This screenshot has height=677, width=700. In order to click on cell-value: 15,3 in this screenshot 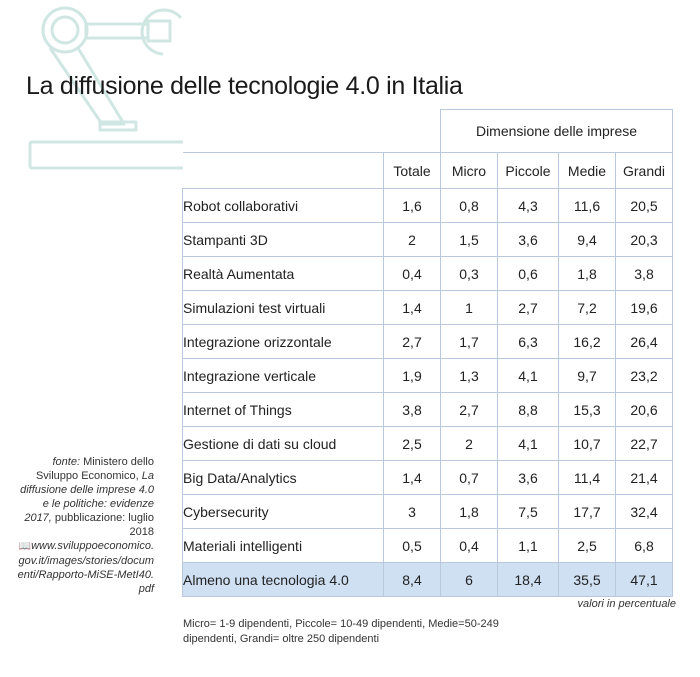, I will do `click(587, 409)`.